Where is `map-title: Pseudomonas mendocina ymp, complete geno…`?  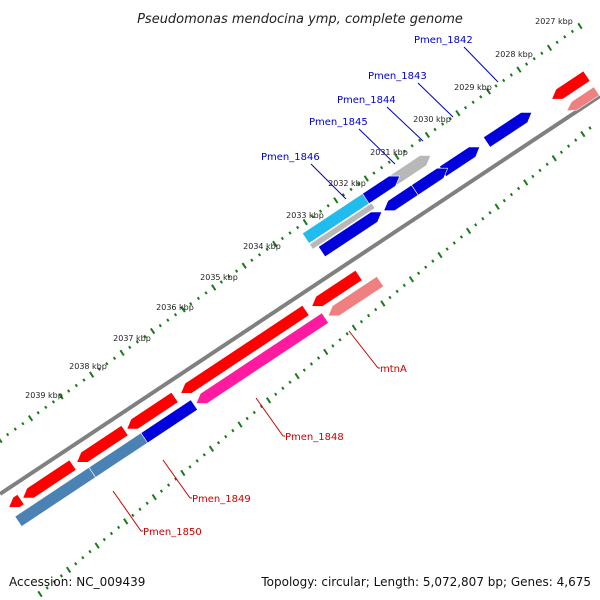
map-title: Pseudomonas mendocina ymp, complete geno… is located at coordinates (300, 19).